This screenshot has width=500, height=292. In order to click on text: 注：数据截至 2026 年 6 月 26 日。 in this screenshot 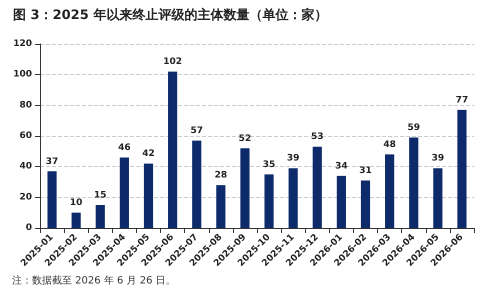, I will do `click(94, 280)`.